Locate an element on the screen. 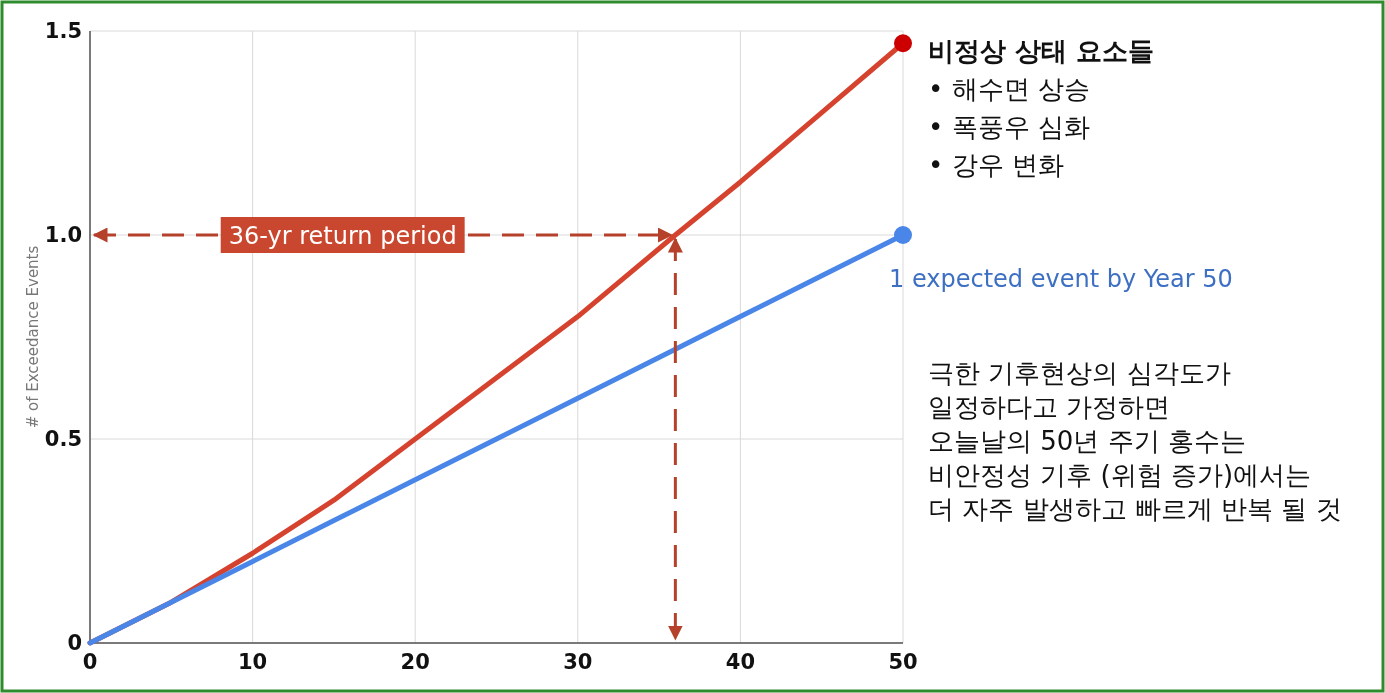 The height and width of the screenshot is (693, 1385). y-tick-label: 1.0 is located at coordinates (63, 235).